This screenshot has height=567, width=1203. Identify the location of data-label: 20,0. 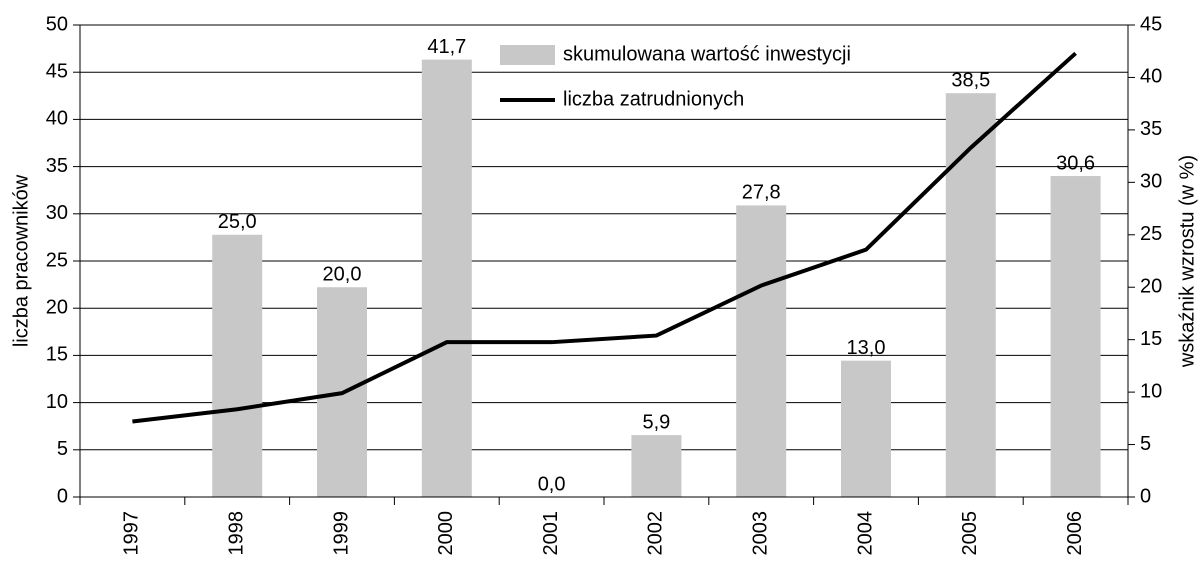
(342, 275).